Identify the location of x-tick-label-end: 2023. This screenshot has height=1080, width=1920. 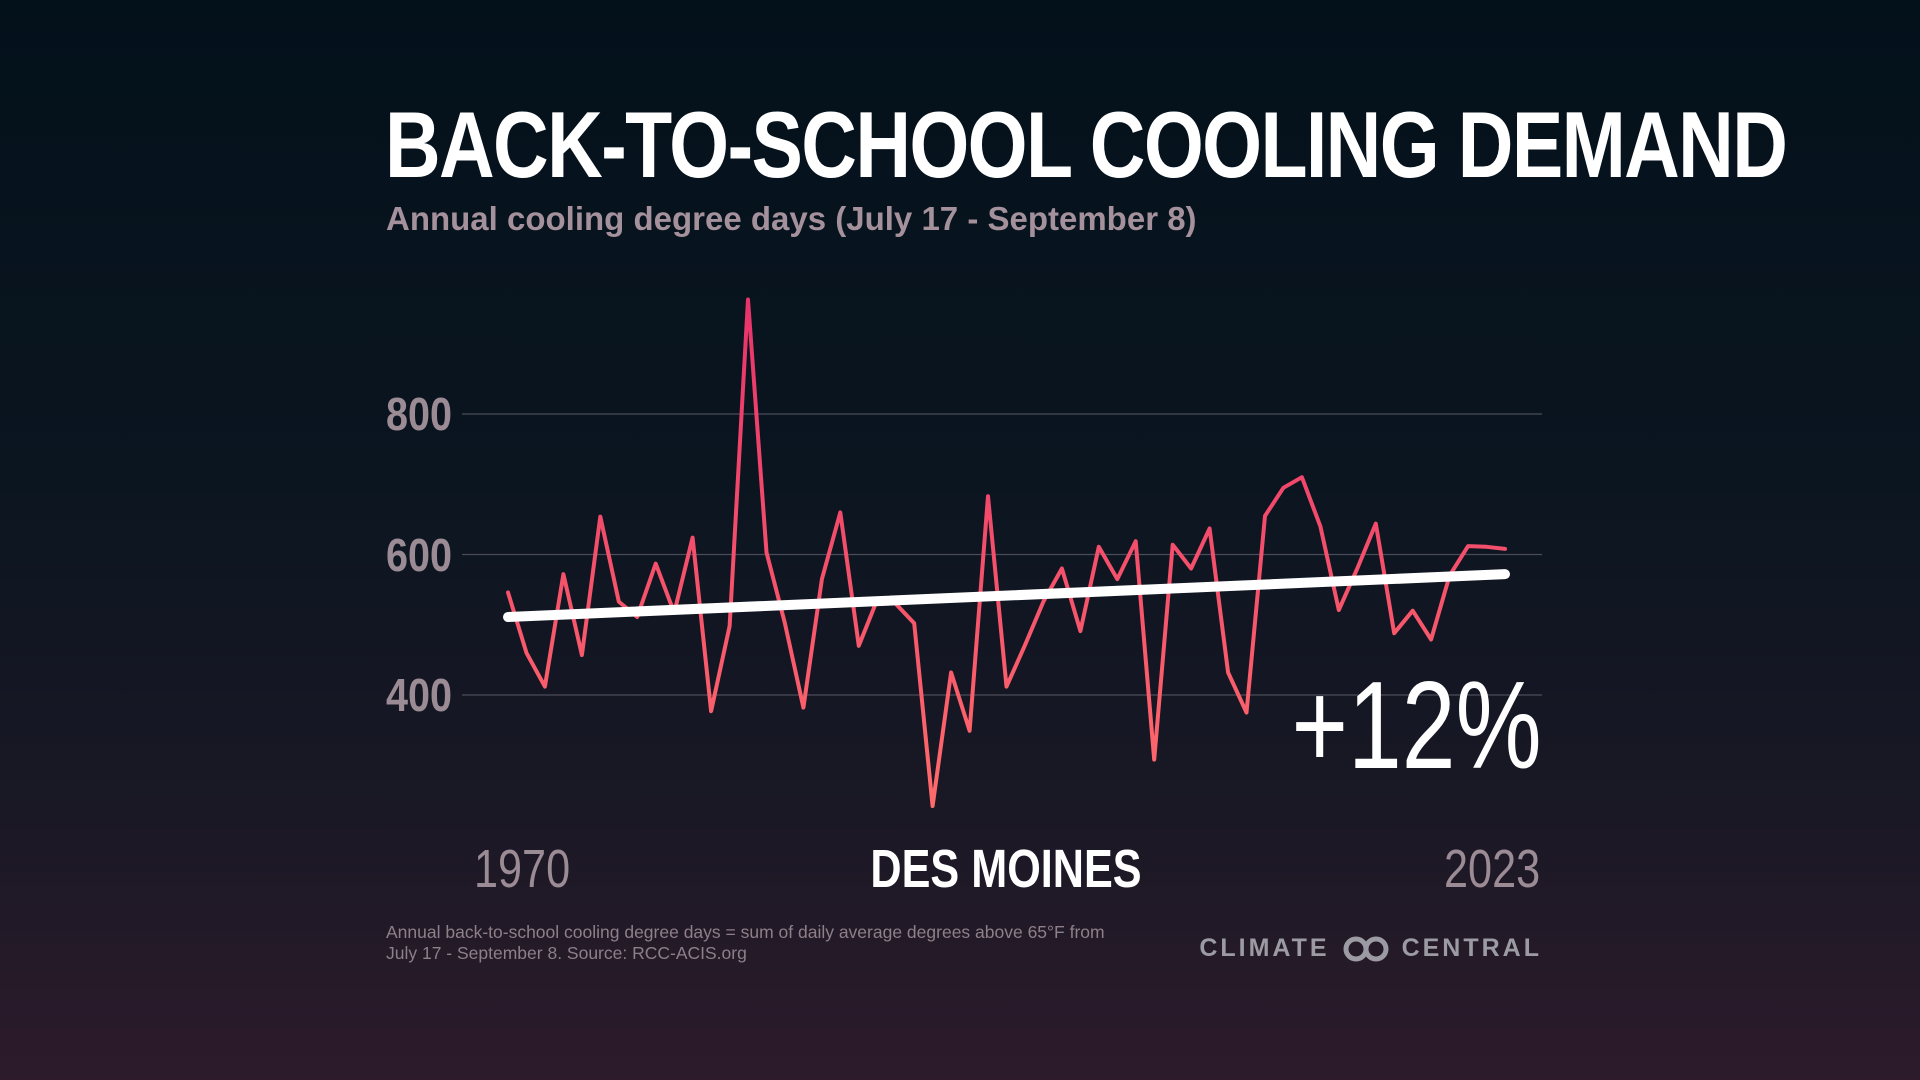
(1491, 869).